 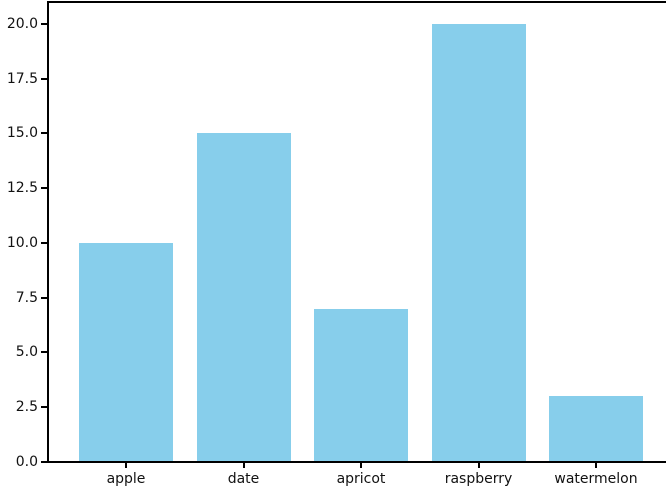 What do you see at coordinates (478, 242) in the screenshot?
I see `bar-raspberry` at bounding box center [478, 242].